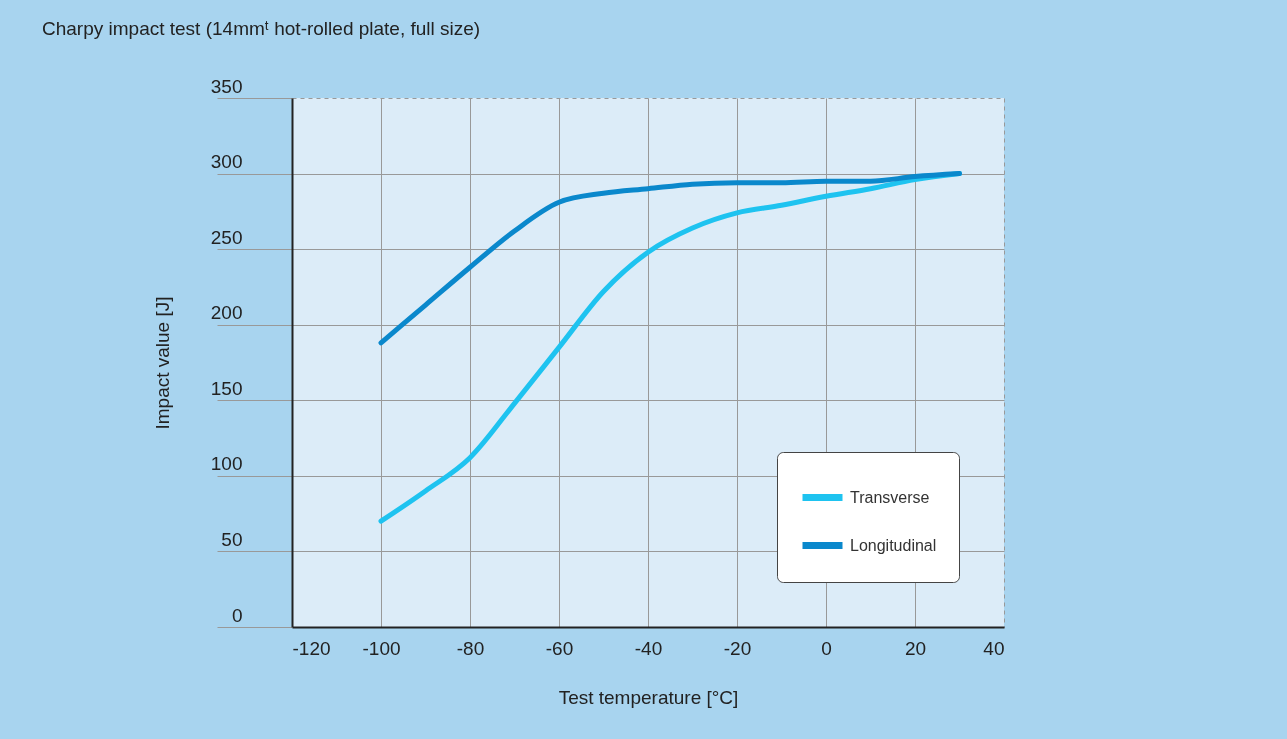 The height and width of the screenshot is (739, 1287). Describe the element at coordinates (915, 648) in the screenshot. I see `x-tick-label: 20` at that location.